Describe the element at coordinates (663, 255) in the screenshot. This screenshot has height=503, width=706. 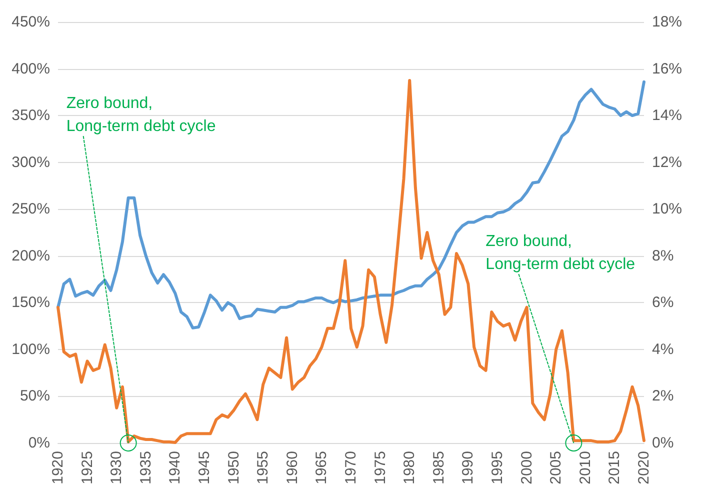
I see `y2-tick-label: 8%` at that location.